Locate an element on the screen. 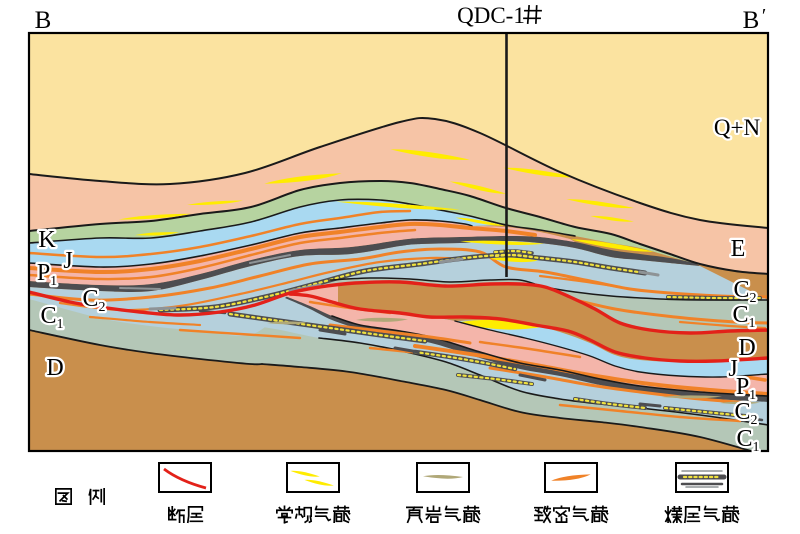 Image resolution: width=800 pixels, height=534 pixels. svg-text: C1 is located at coordinates (747, 440).